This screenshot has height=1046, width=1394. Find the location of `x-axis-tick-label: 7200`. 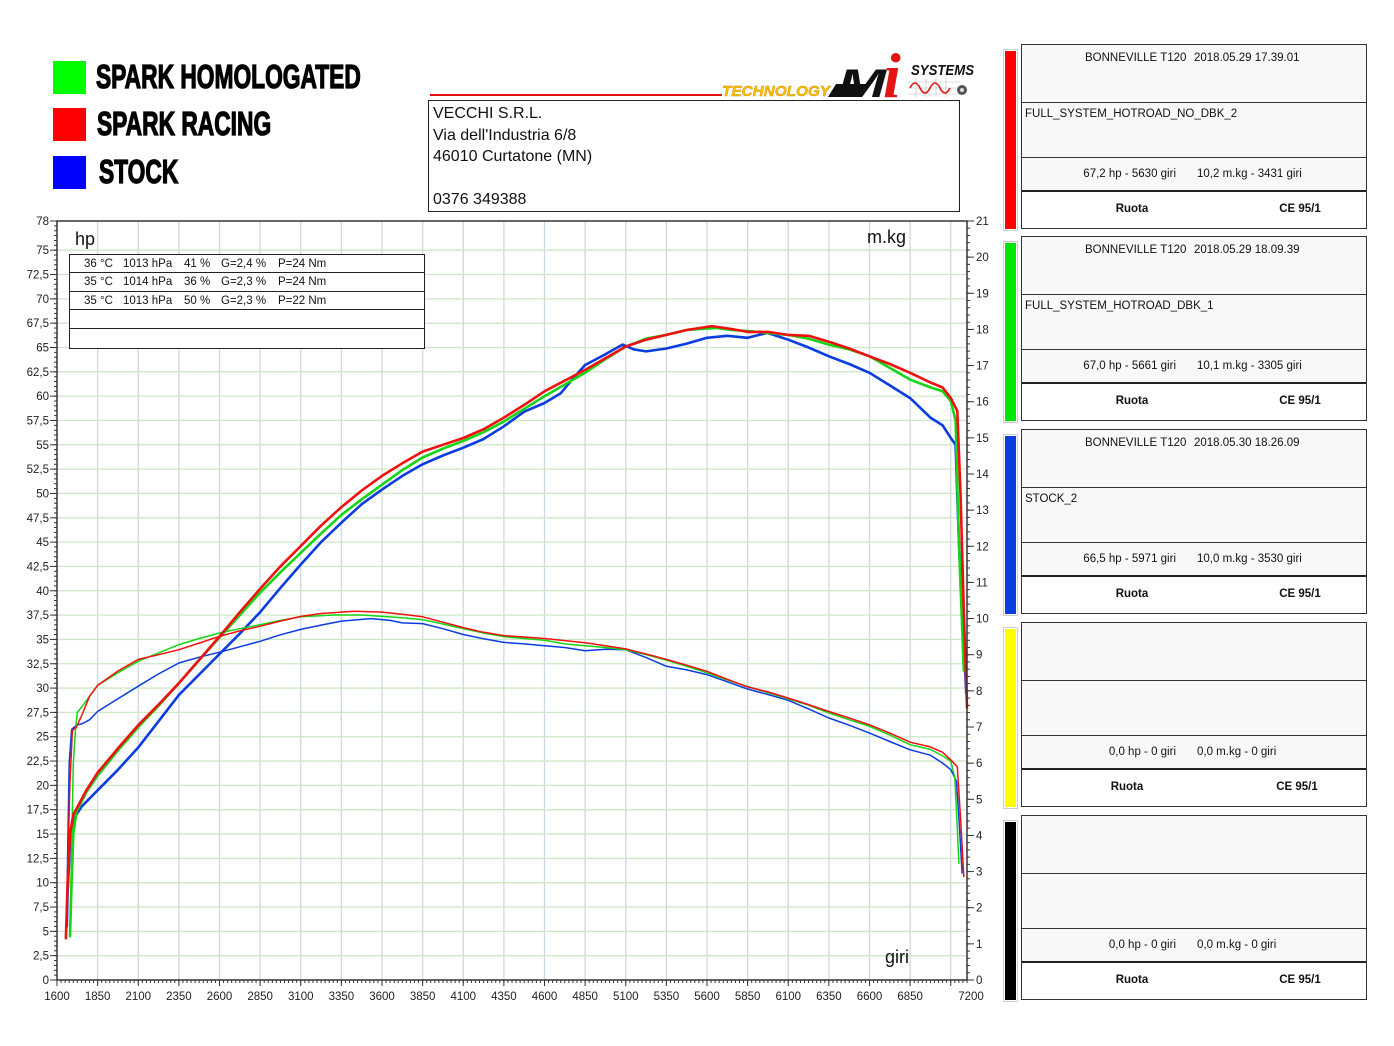

x-axis-tick-label: 7200 is located at coordinates (971, 997).